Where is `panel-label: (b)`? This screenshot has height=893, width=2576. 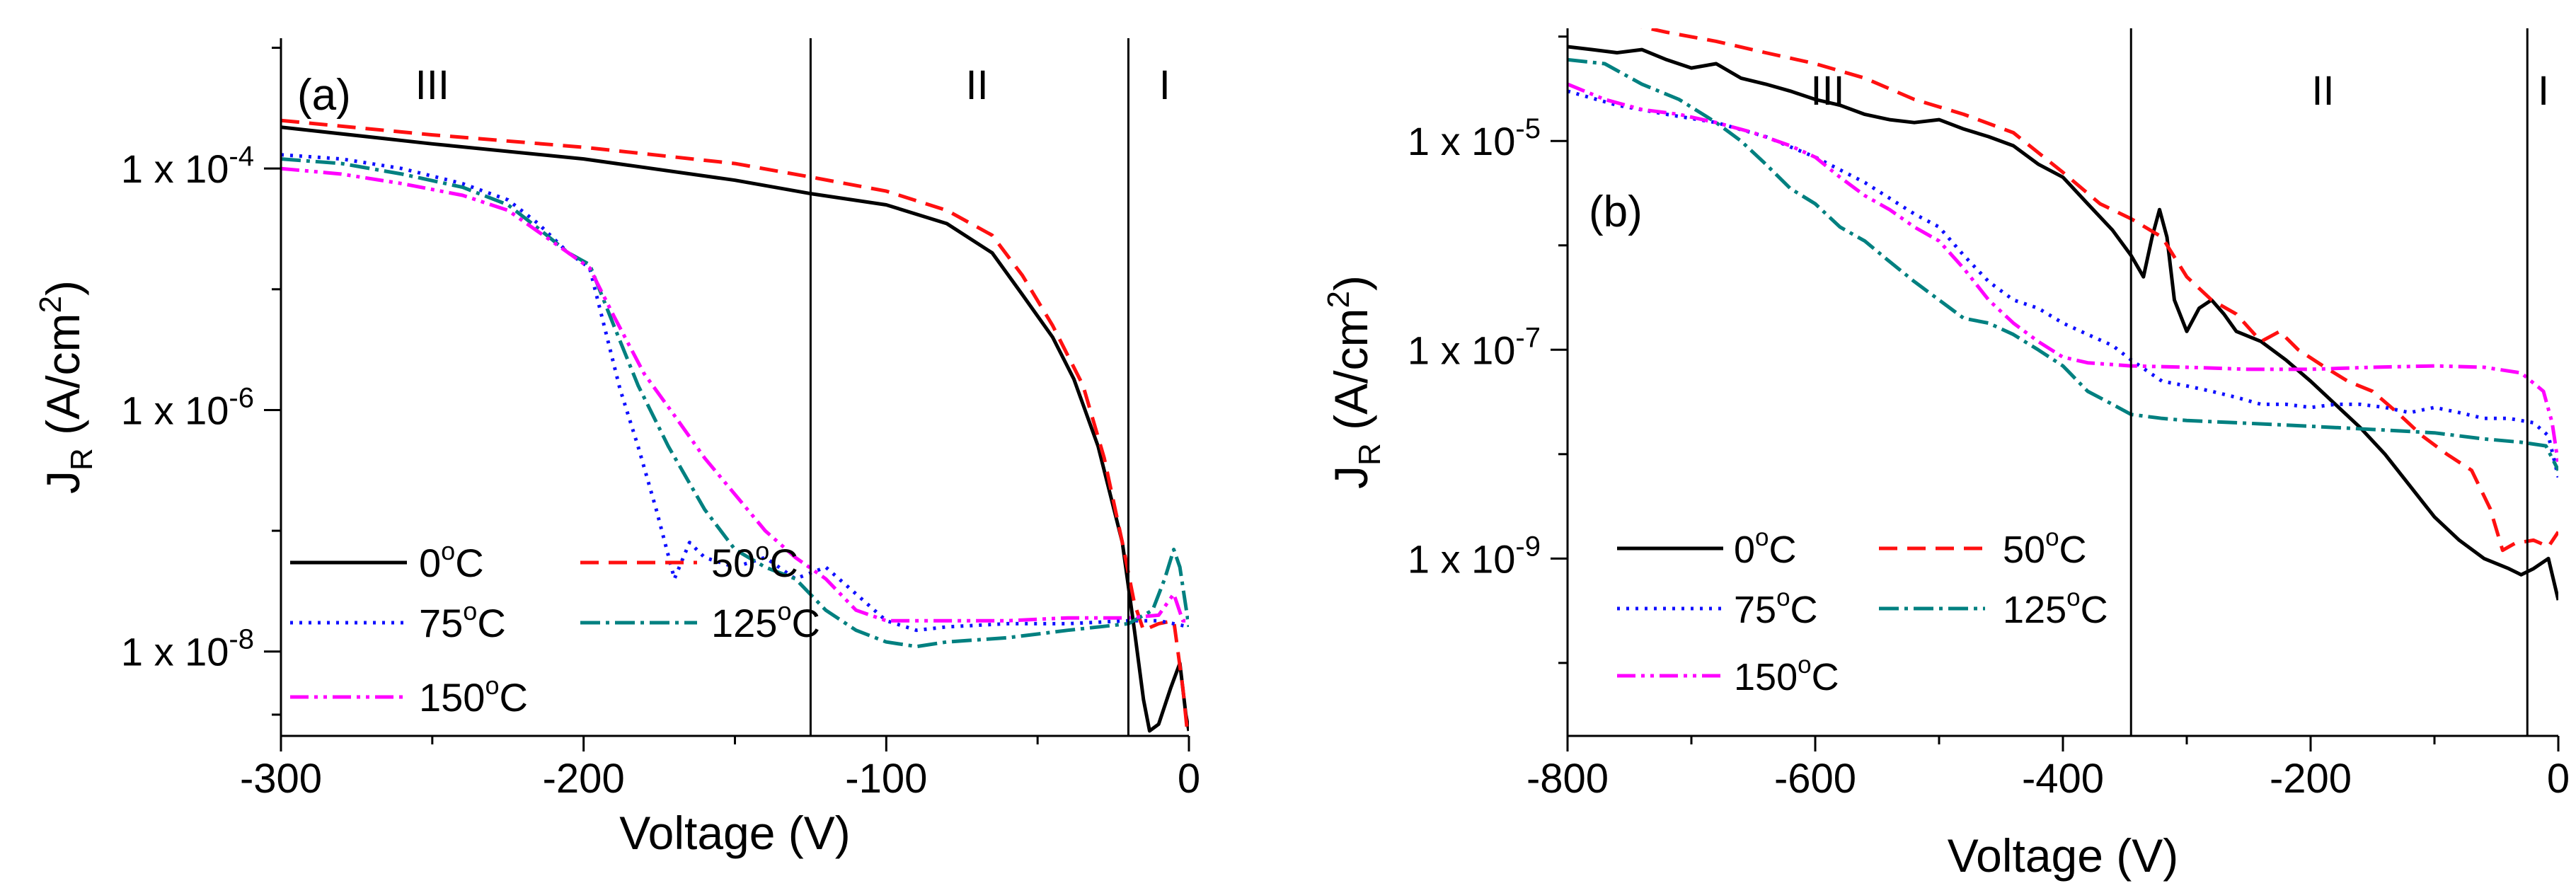 panel-label: (b) is located at coordinates (1616, 212).